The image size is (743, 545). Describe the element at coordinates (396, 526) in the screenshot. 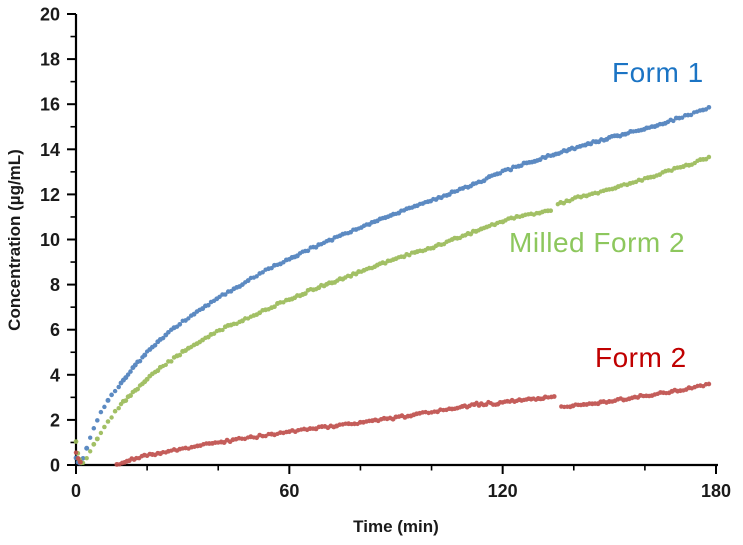

I see `x-axis-title: Time (min)` at that location.